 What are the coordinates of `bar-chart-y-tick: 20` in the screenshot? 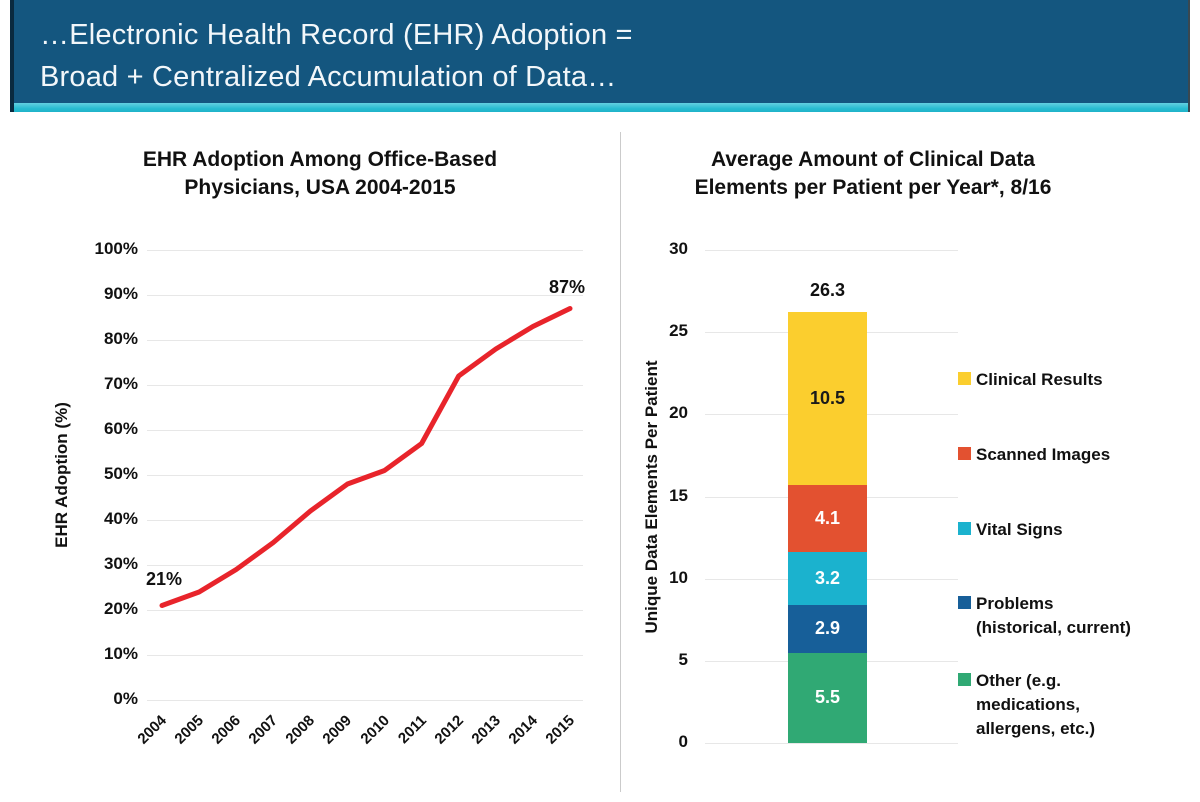 It's located at (678, 412).